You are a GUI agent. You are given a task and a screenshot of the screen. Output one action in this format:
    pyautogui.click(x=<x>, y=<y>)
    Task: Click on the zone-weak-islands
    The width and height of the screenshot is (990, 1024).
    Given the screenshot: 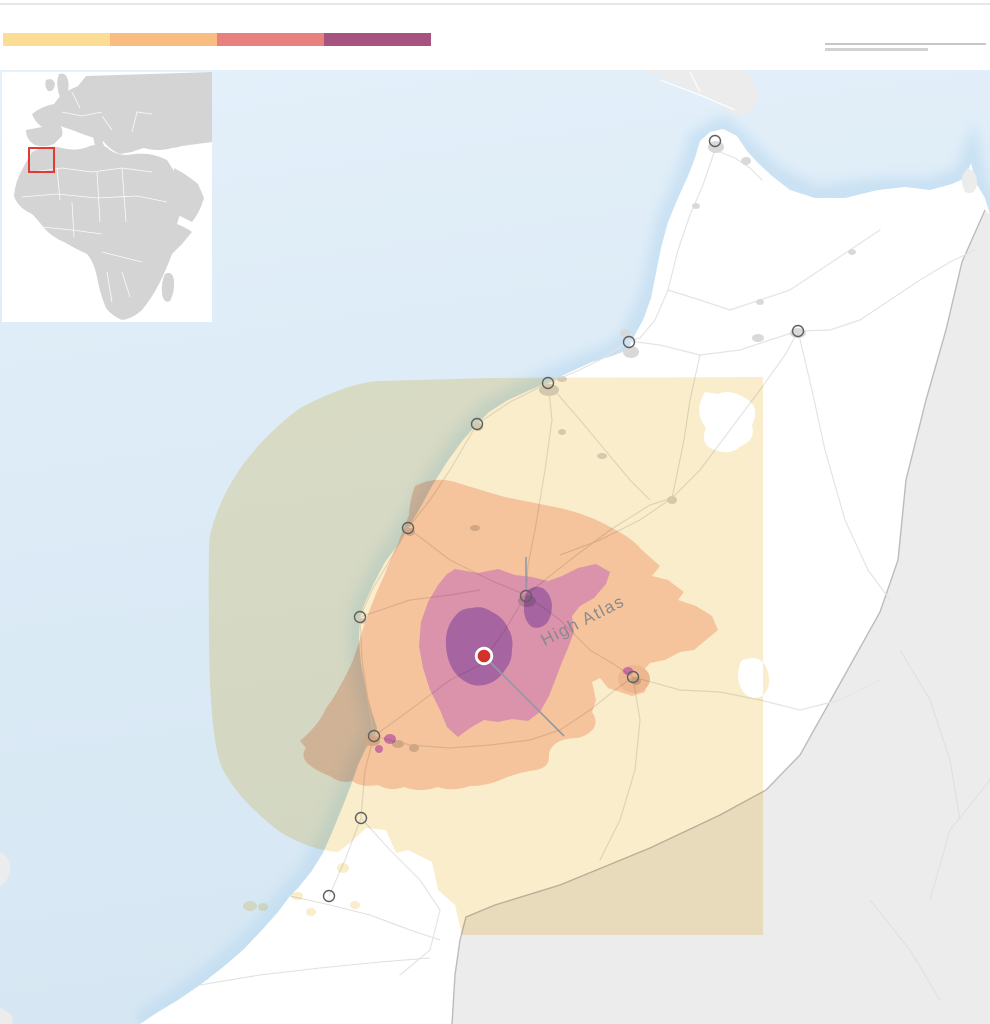 What is the action you would take?
    pyautogui.click(x=301, y=889)
    